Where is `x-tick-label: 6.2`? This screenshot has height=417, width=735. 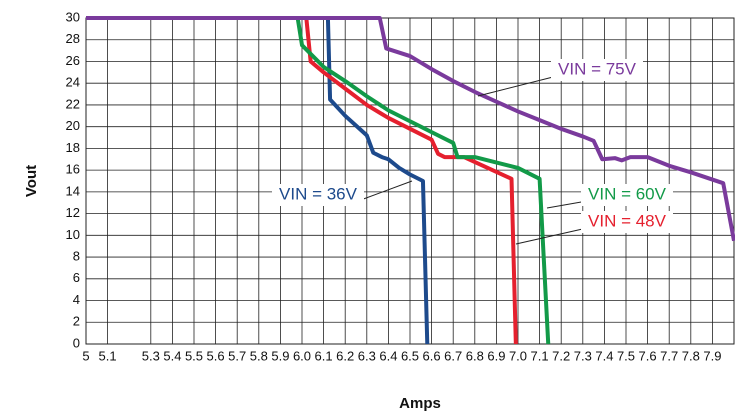
x-tick-label: 6.2 is located at coordinates (345, 355).